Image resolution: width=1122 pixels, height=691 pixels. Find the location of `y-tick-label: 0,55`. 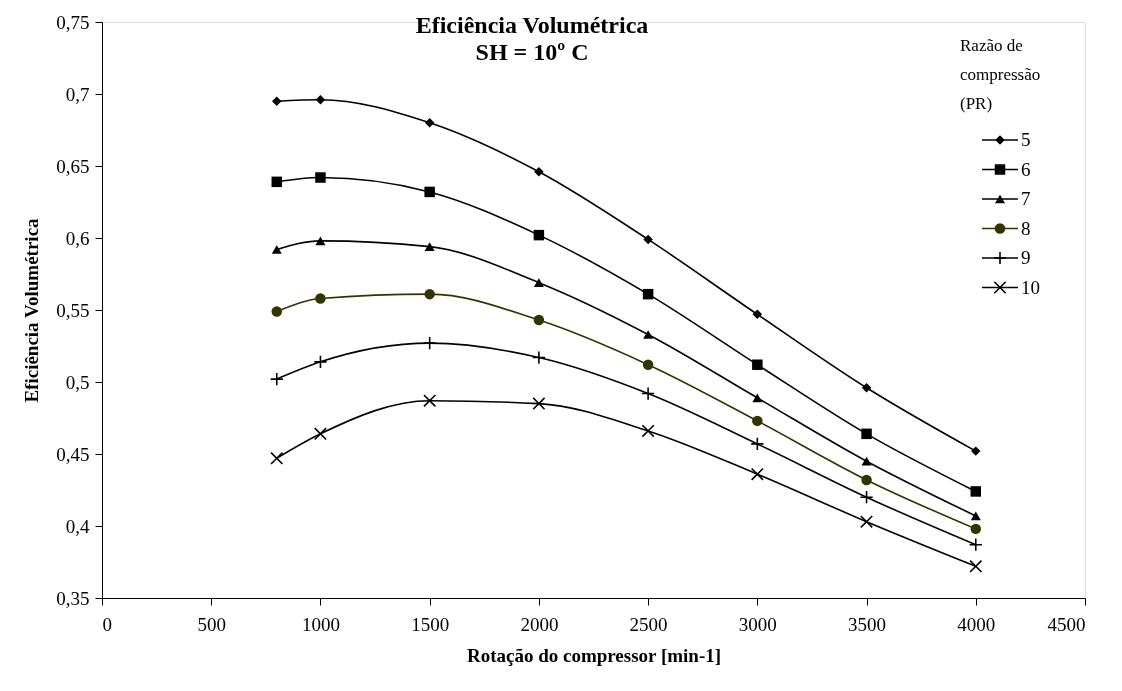

y-tick-label: 0,55 is located at coordinates (73, 310).